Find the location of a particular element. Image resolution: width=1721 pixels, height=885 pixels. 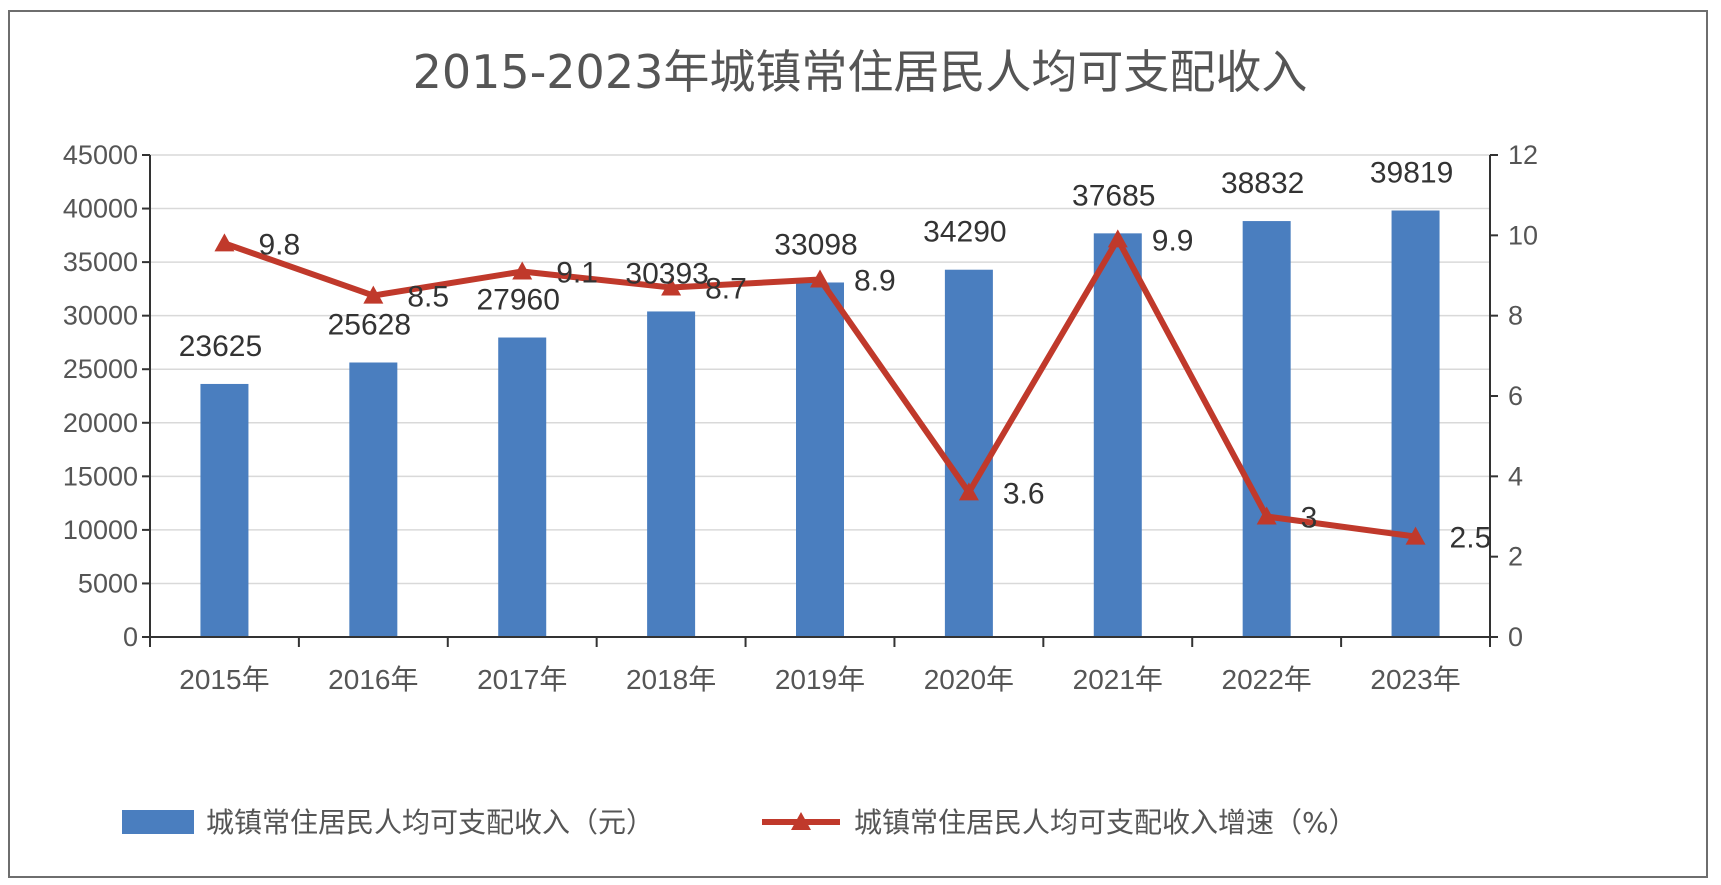

right-axis-tick-label: 10 is located at coordinates (1523, 235).